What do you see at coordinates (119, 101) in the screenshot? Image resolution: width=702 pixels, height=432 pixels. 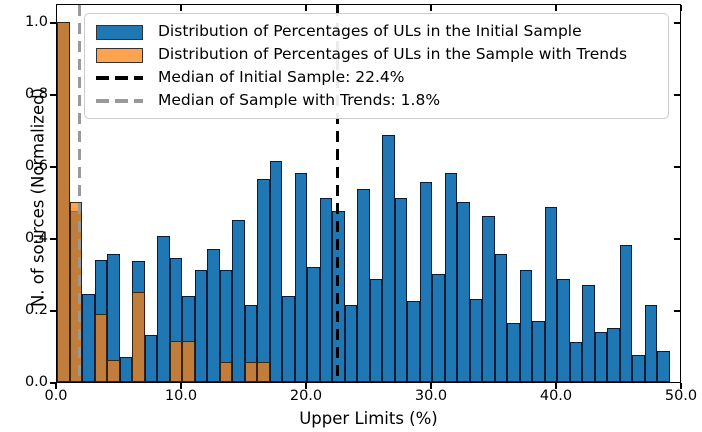 I see `legend-gray-dash-icon` at bounding box center [119, 101].